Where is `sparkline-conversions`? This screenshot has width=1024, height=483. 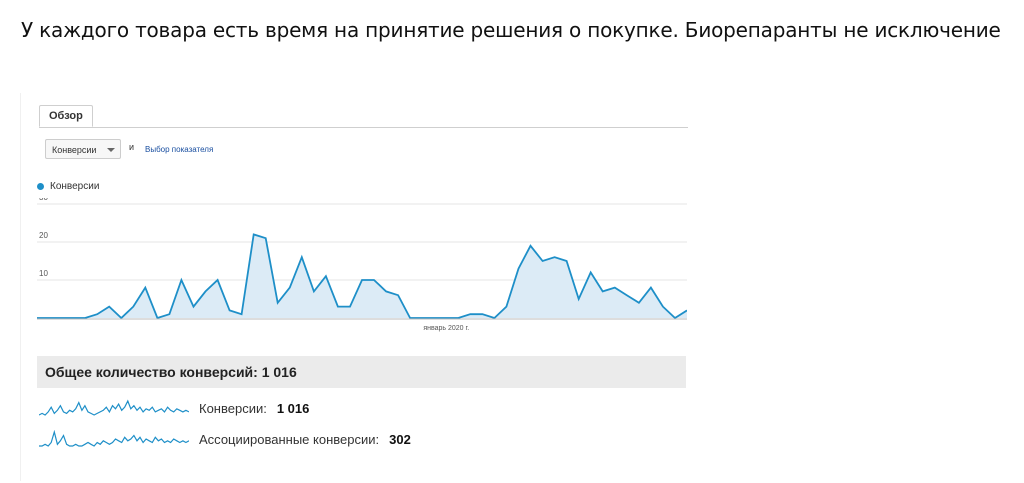
sparkline-conversions is located at coordinates (114, 407).